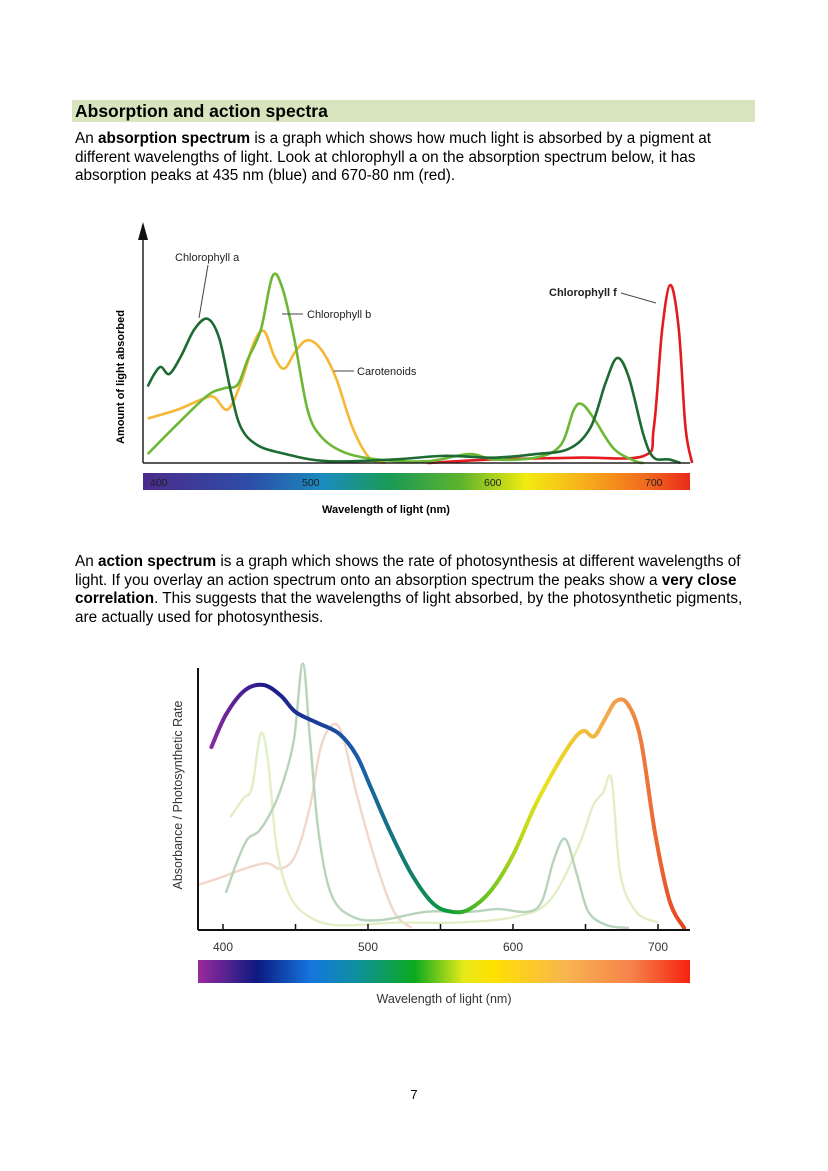  I want to click on label-chlorophyll-f: Chlorophyll f, so click(583, 293).